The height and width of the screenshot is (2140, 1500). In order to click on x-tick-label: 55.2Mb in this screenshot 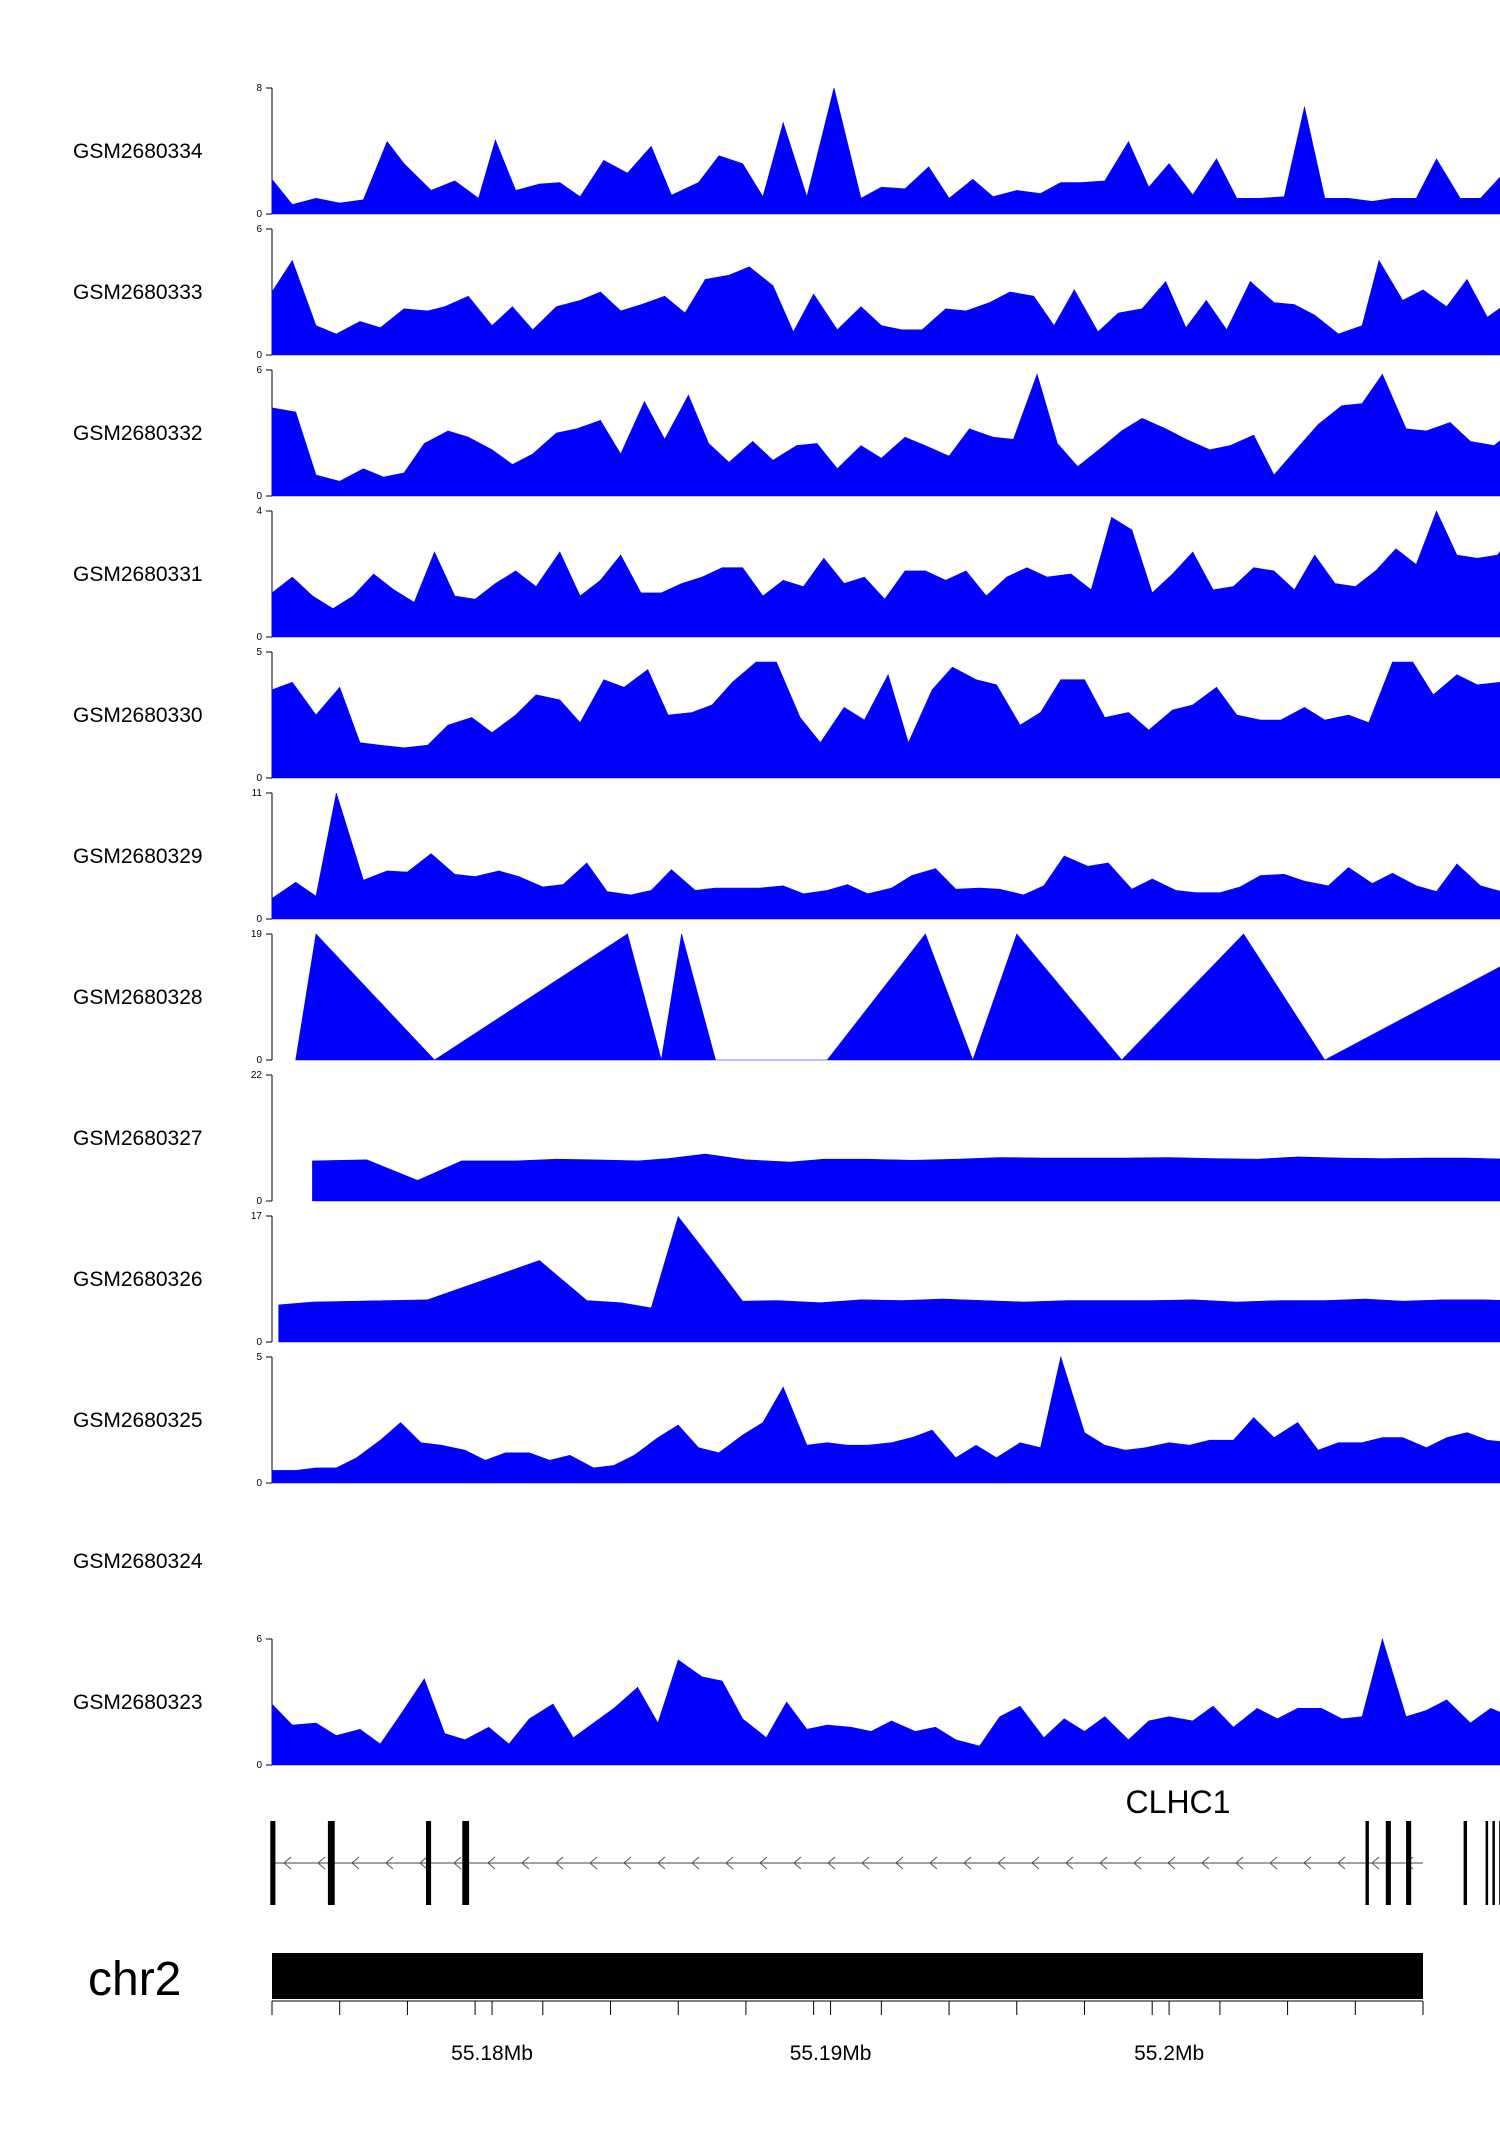, I will do `click(1169, 2053)`.